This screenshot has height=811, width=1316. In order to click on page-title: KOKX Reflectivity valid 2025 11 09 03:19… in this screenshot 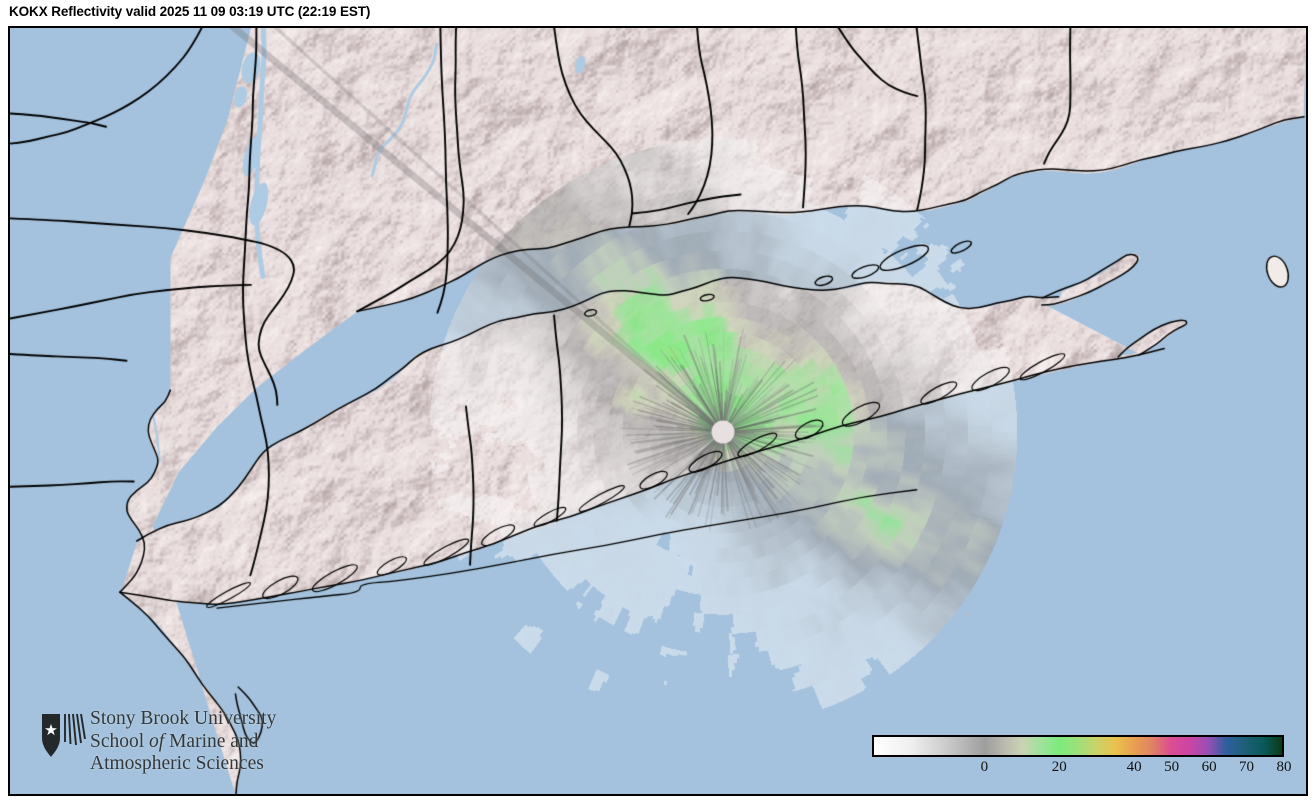, I will do `click(190, 11)`.